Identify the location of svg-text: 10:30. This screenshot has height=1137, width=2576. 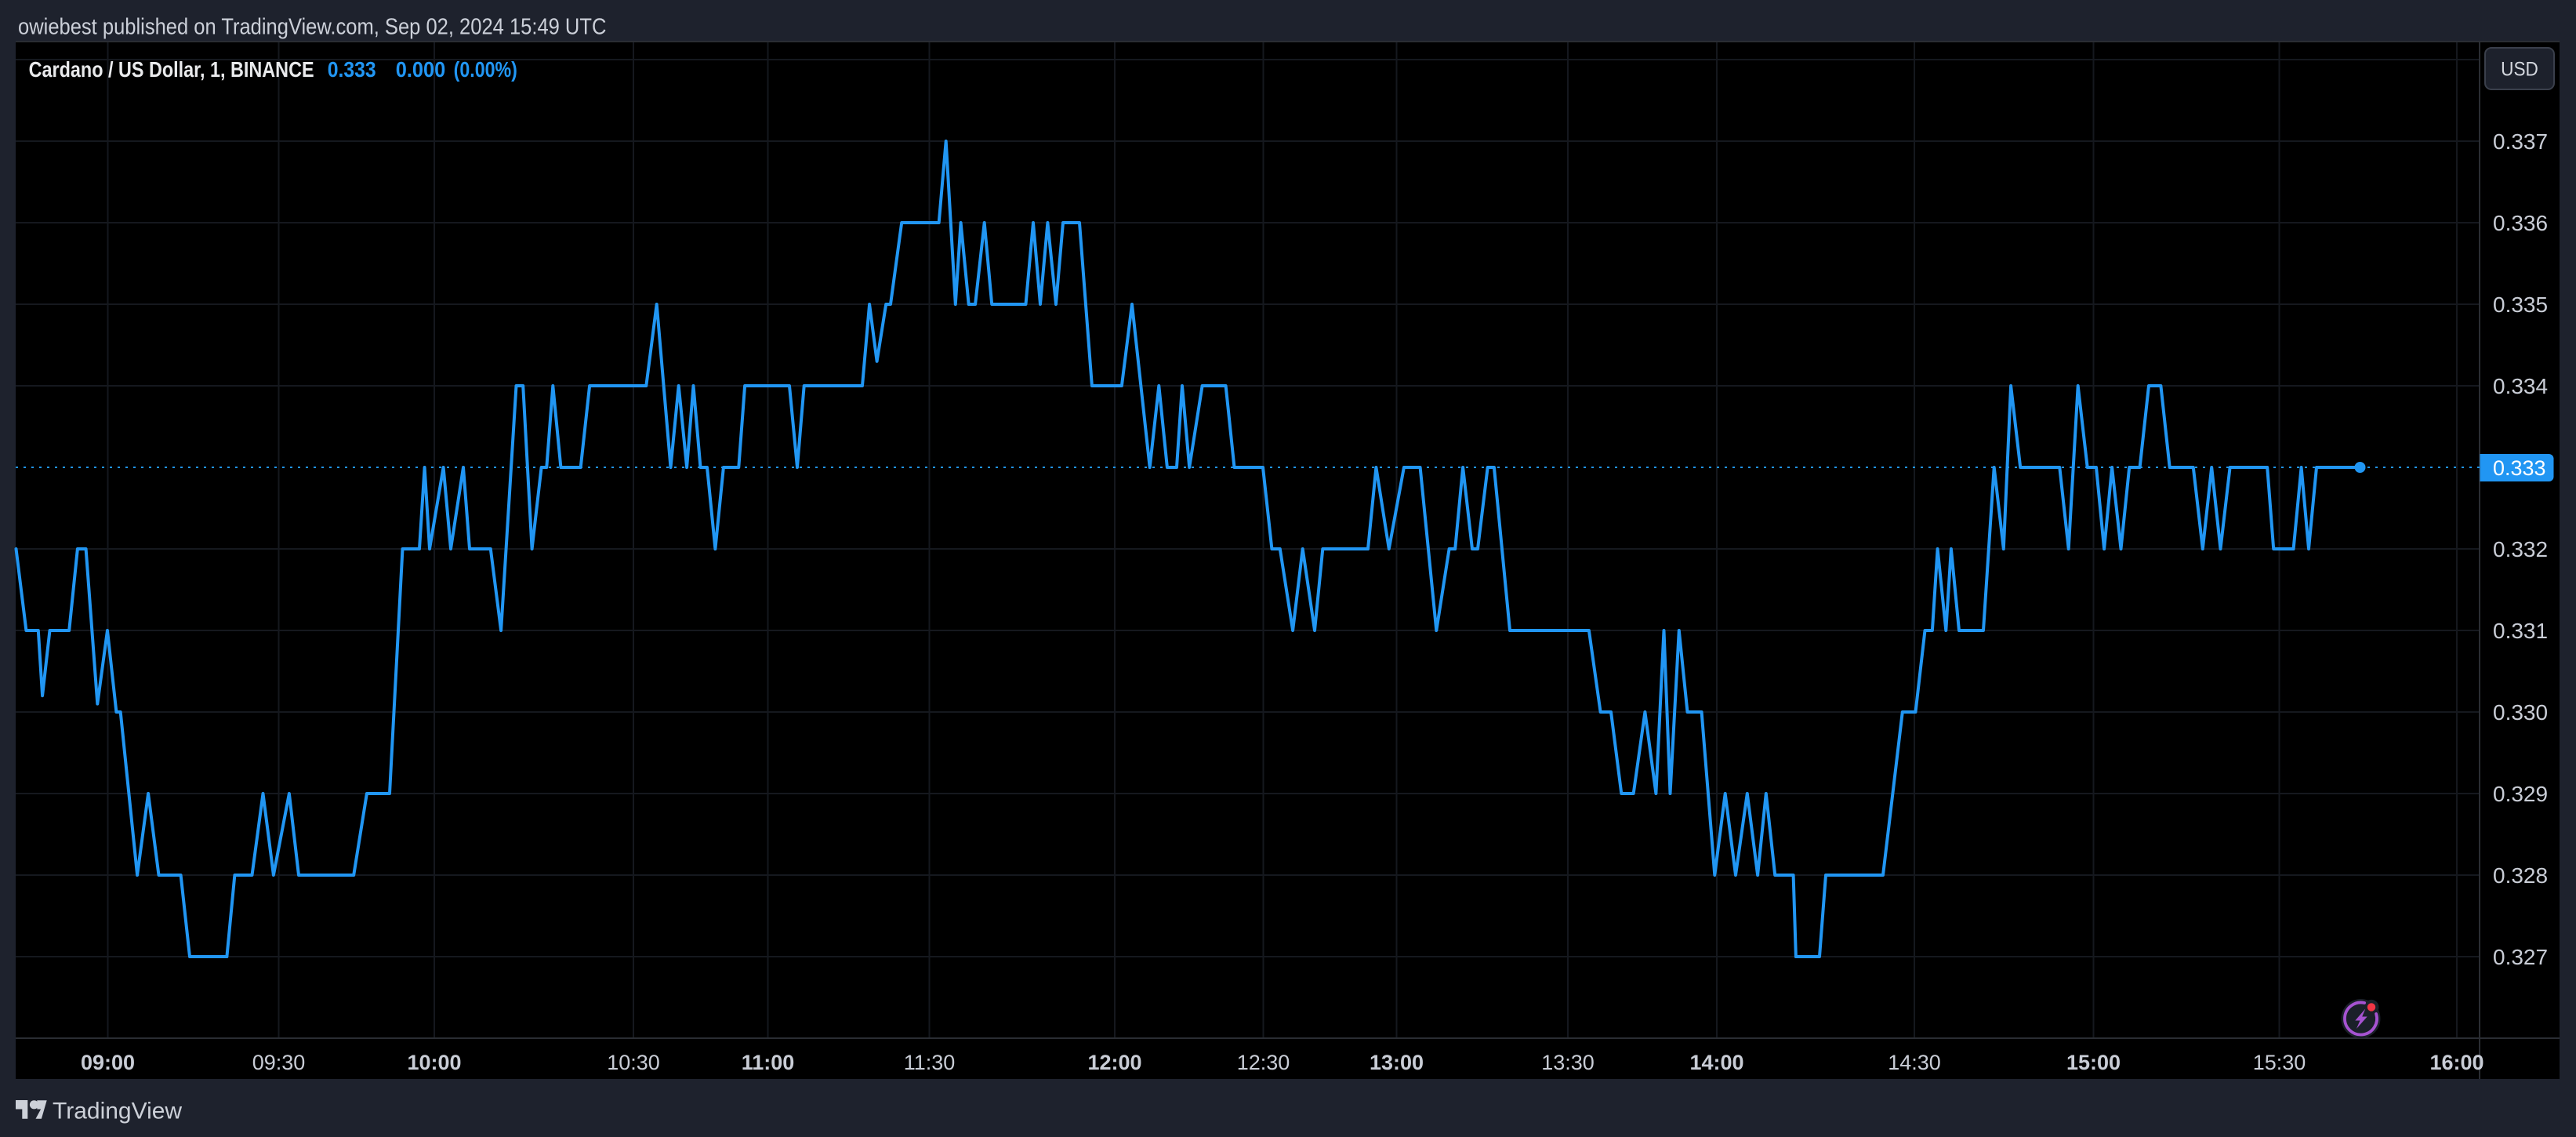
(634, 1062).